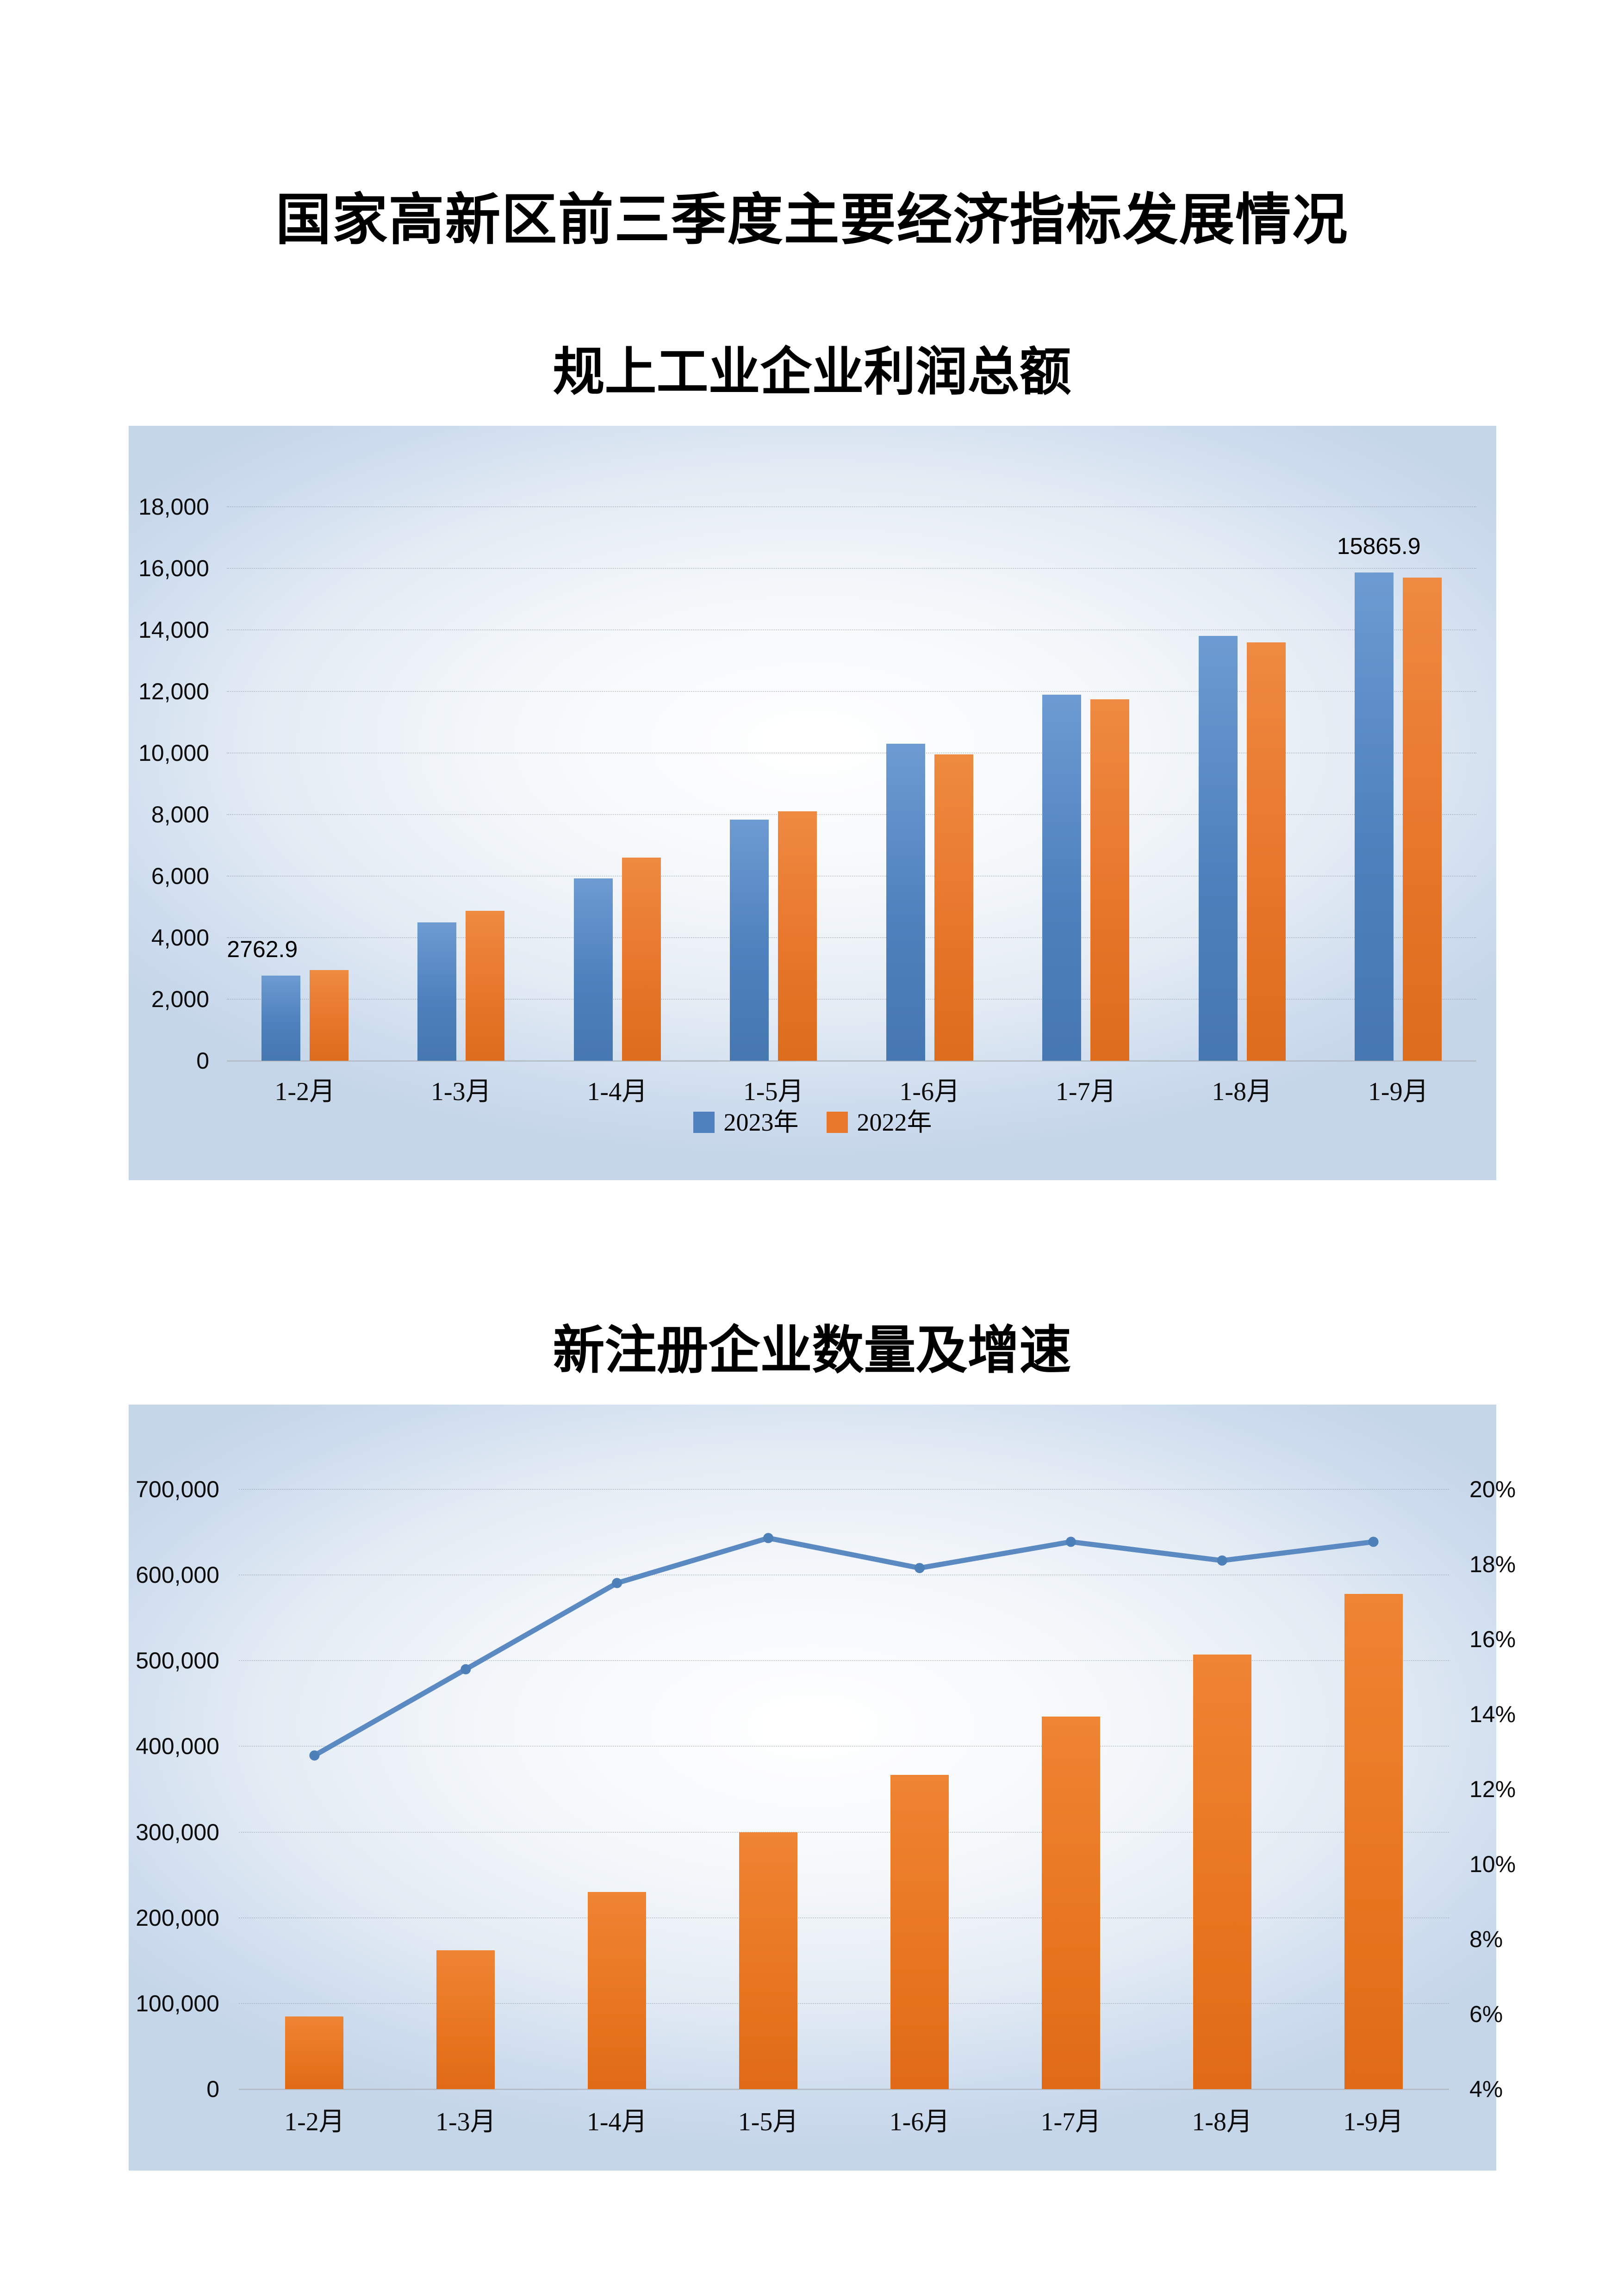  What do you see at coordinates (1486, 2014) in the screenshot?
I see `right-axis-tick-label: 6%` at bounding box center [1486, 2014].